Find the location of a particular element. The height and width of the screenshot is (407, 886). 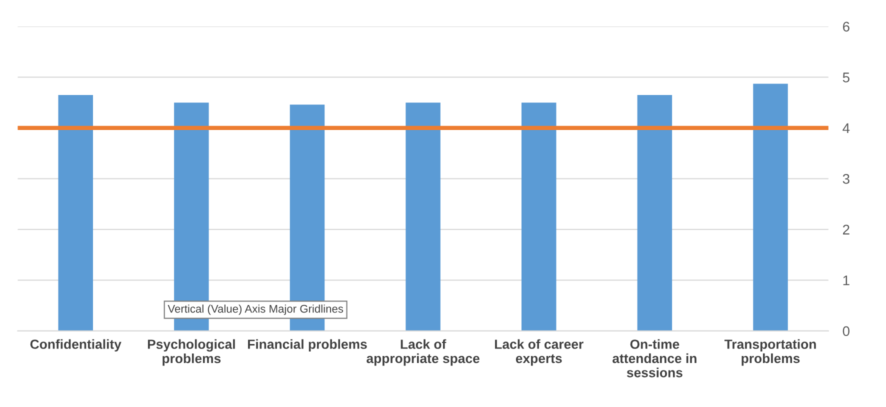

x-tick-label: Lack of appropriate space is located at coordinates (423, 352).